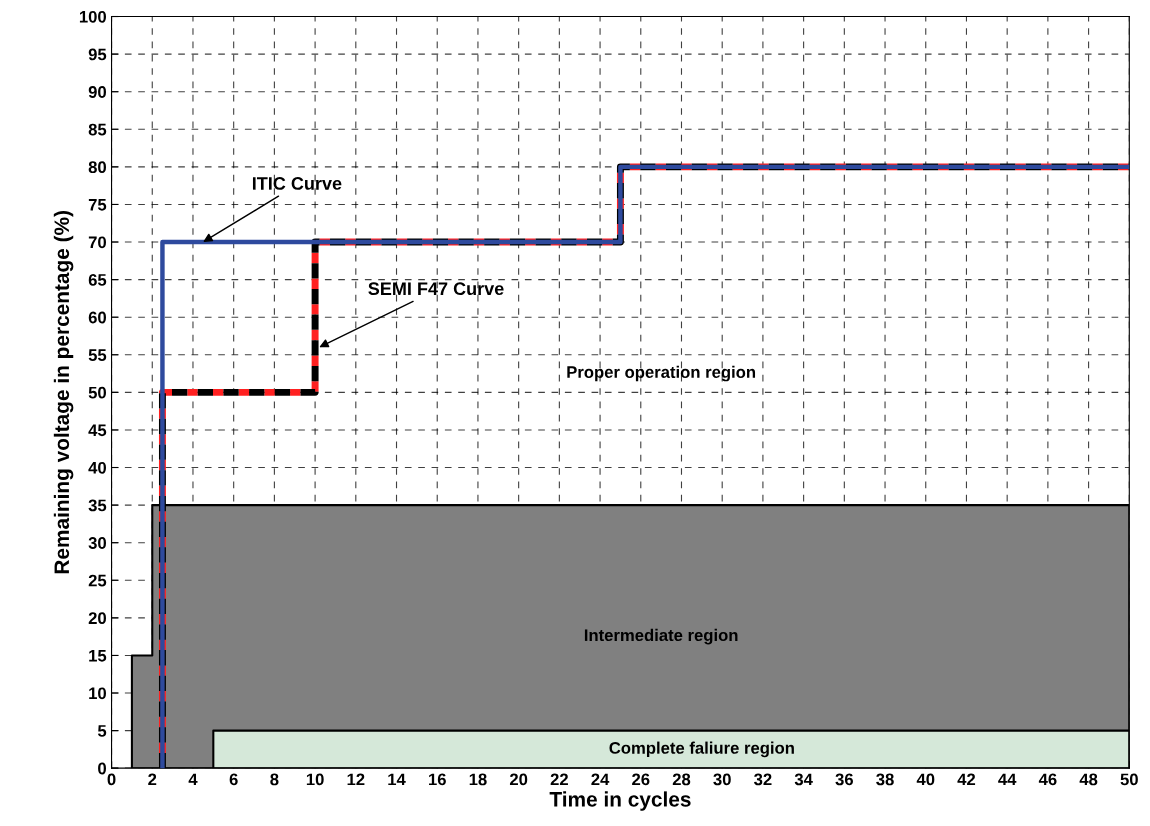 The height and width of the screenshot is (826, 1150). What do you see at coordinates (600, 779) in the screenshot?
I see `x-tick-label: 24` at bounding box center [600, 779].